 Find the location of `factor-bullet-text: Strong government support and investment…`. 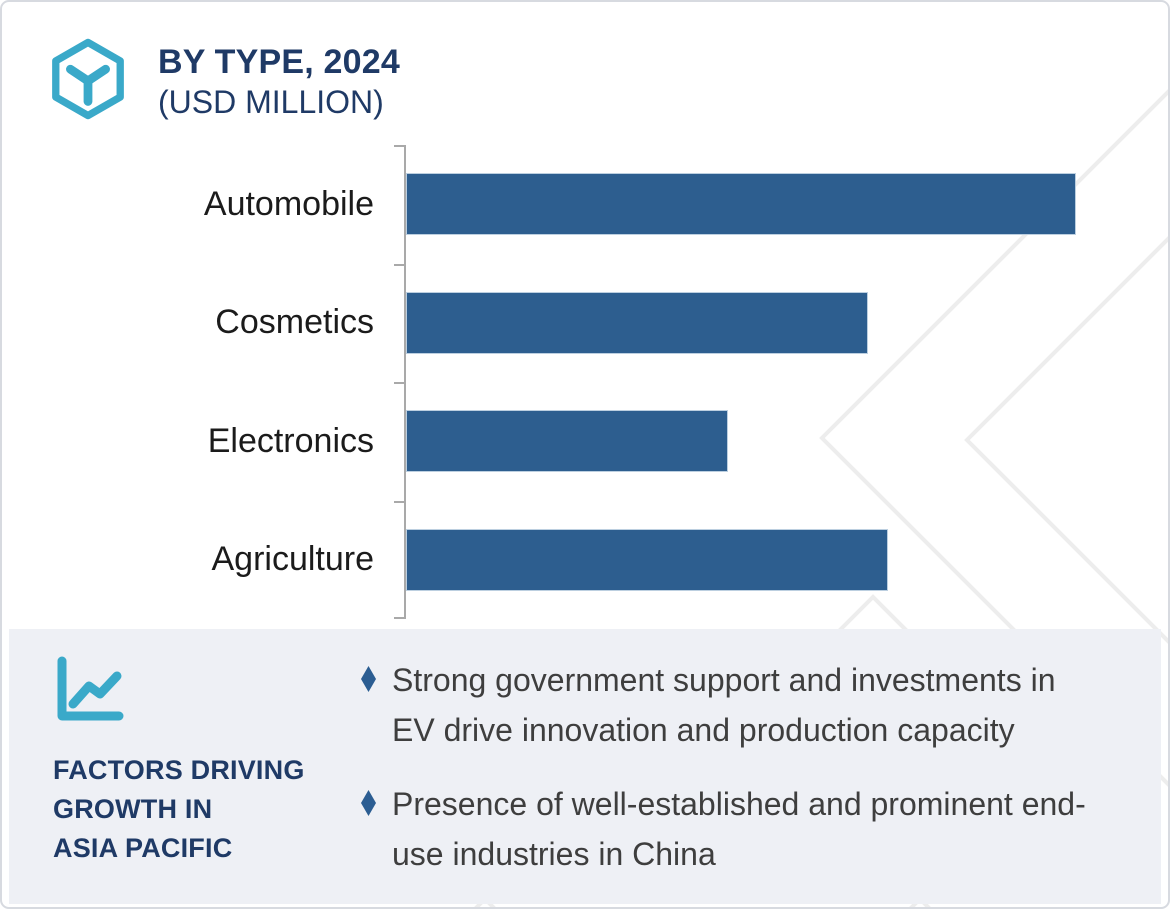

factor-bullet-text: Strong government support and investment… is located at coordinates (724, 705).